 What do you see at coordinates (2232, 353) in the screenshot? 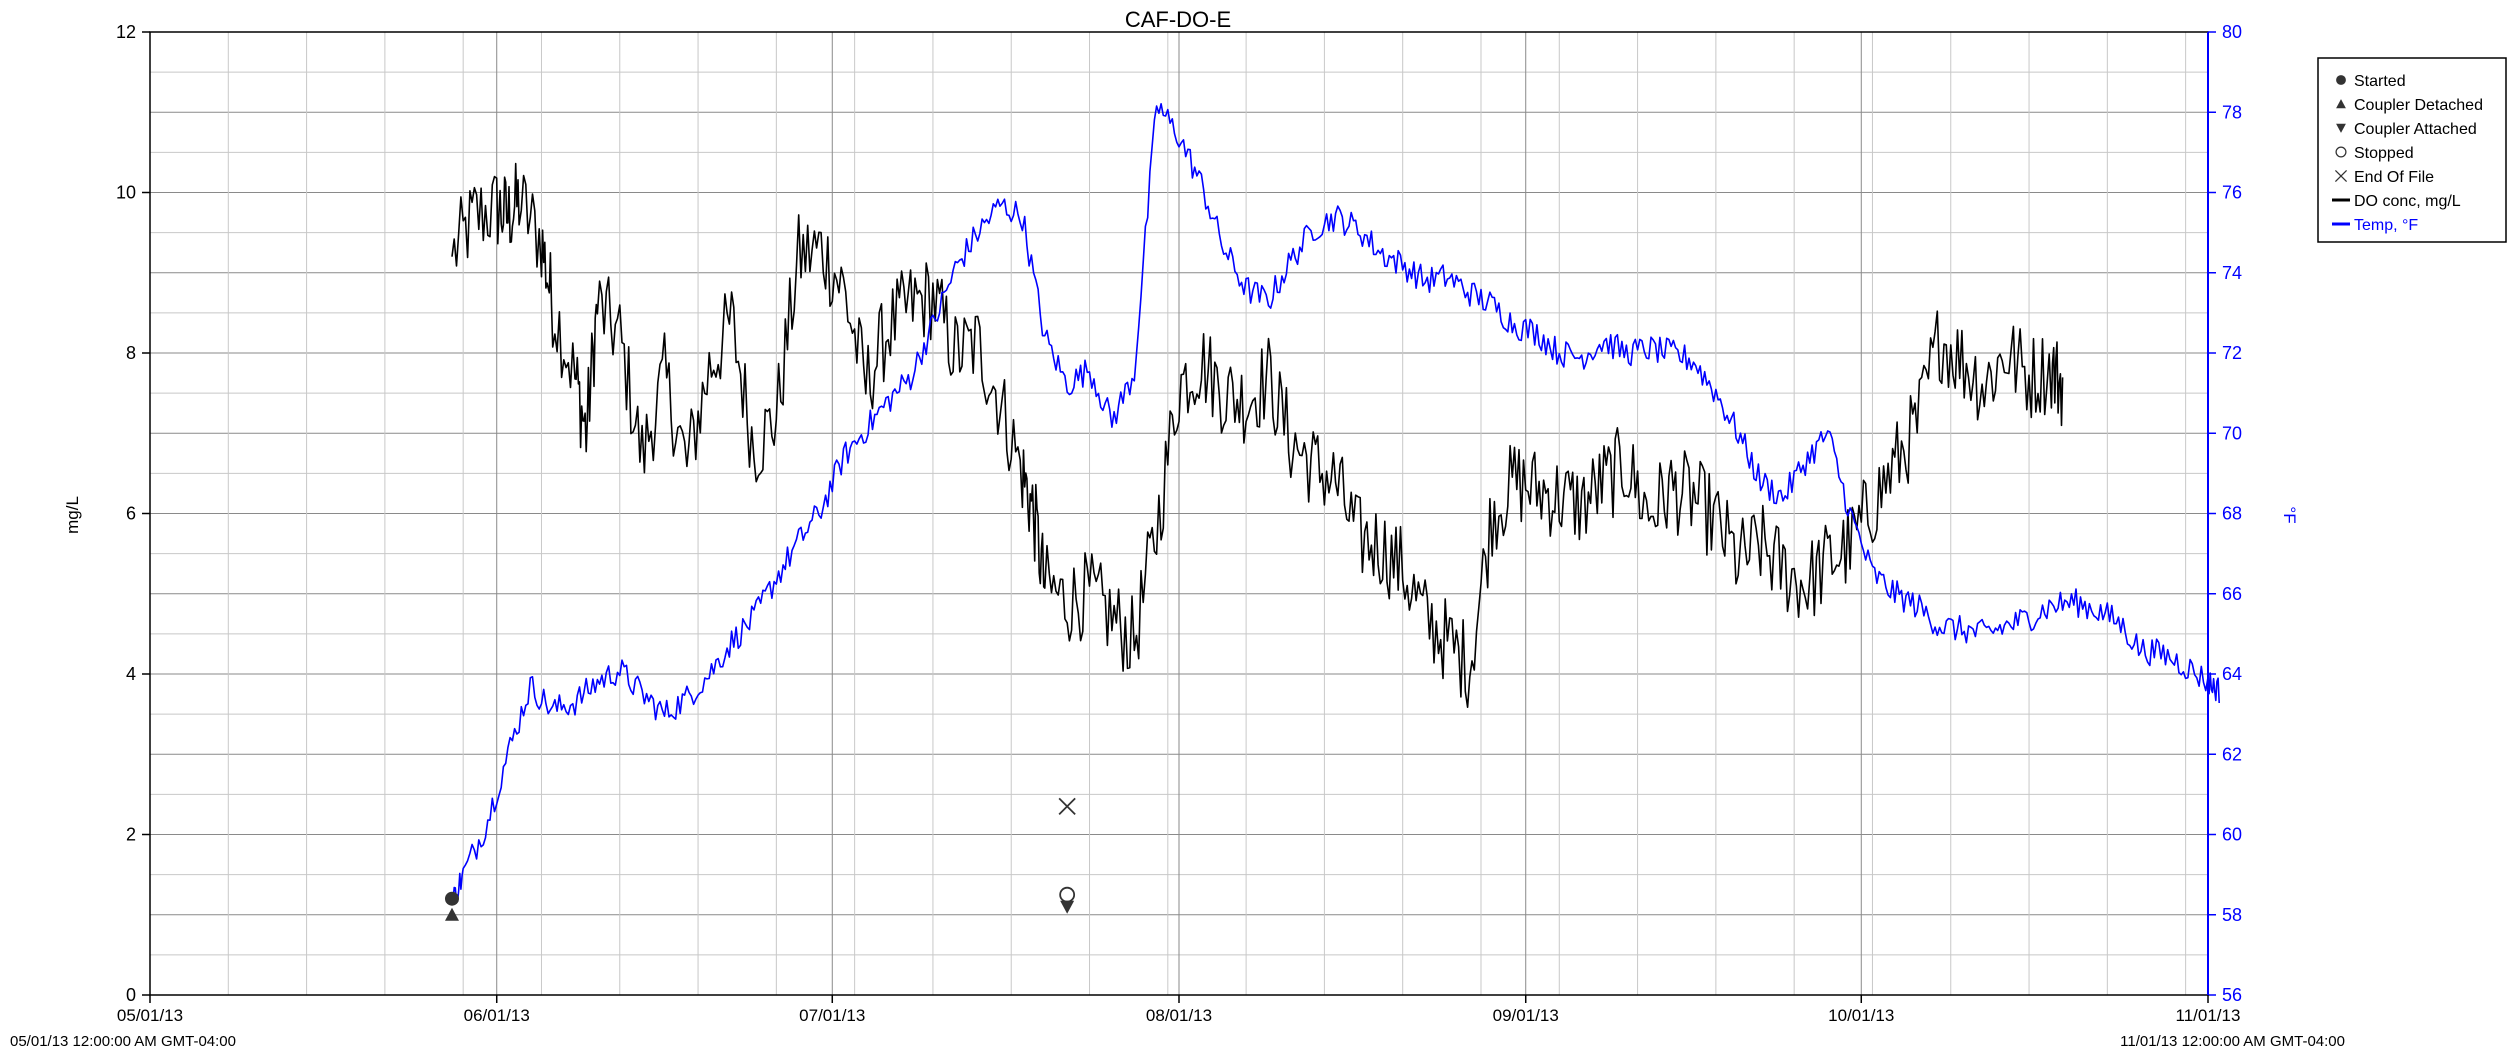
I see `right-tick-label: 72` at bounding box center [2232, 353].